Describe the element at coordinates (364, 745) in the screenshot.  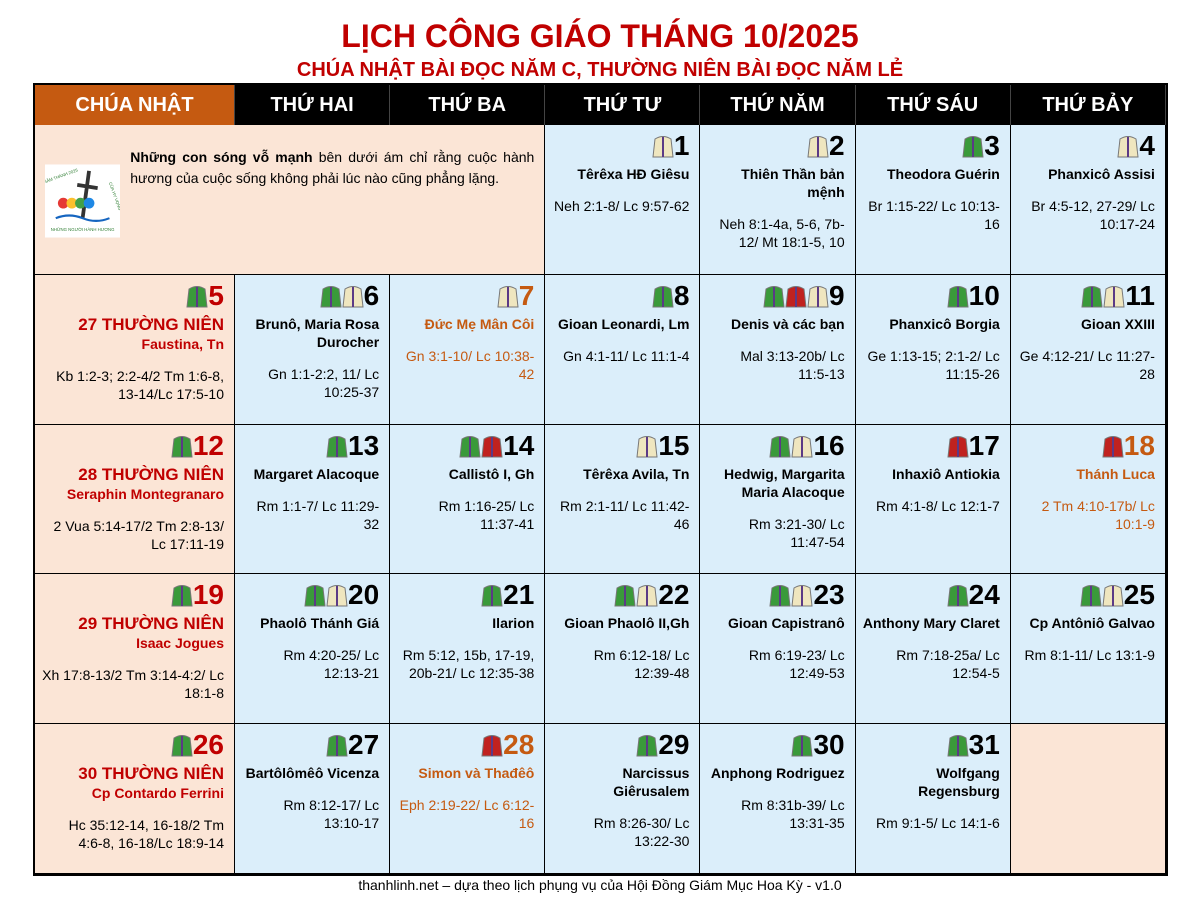
I see `day-number: 27` at that location.